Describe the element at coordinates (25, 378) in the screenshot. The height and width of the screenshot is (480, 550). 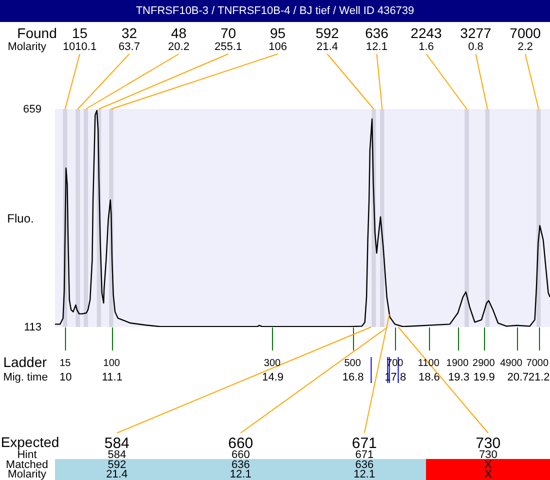
I see `x-axis-title: Mig. time` at that location.